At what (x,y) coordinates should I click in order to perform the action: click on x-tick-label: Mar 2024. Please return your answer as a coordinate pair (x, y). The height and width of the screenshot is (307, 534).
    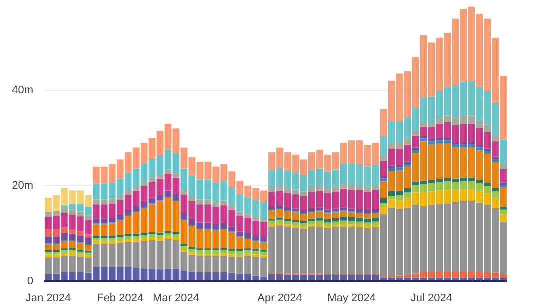
    Looking at the image, I should click on (176, 298).